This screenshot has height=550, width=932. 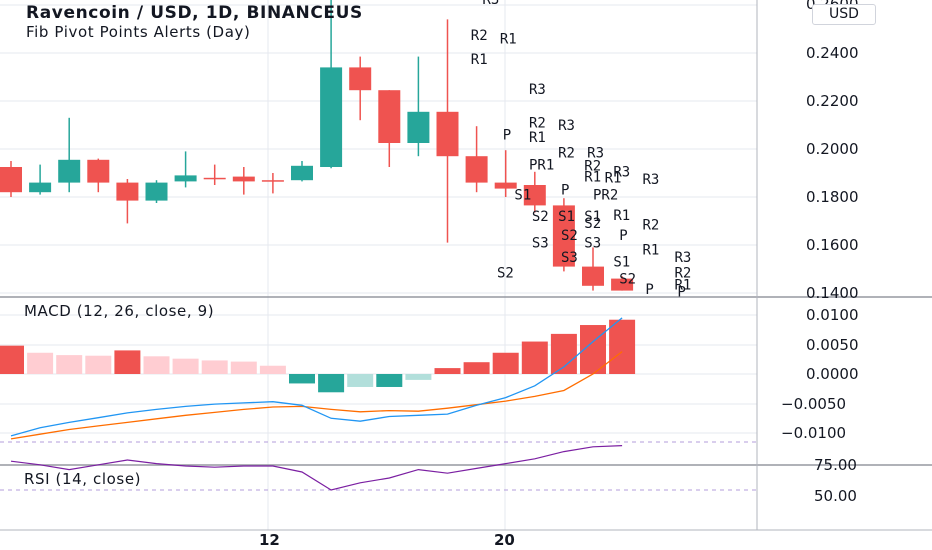 What do you see at coordinates (605, 195) in the screenshot?
I see `pivot-label: PR2` at bounding box center [605, 195].